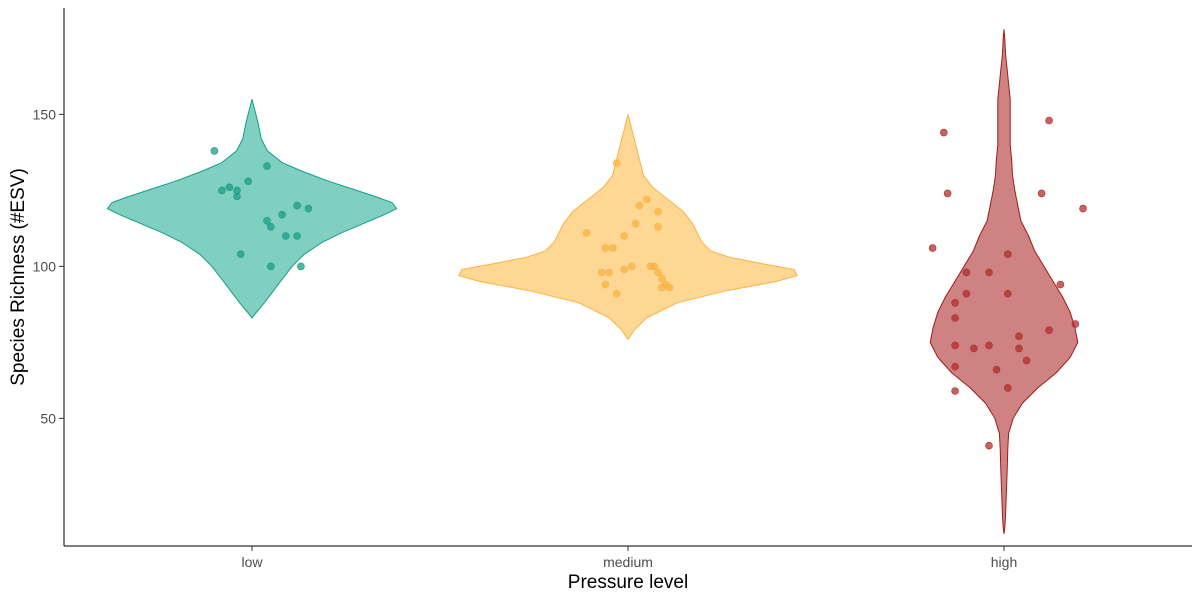 Image resolution: width=1200 pixels, height=600 pixels. I want to click on y-axis-ticks: 50 100 150, so click(48, 266).